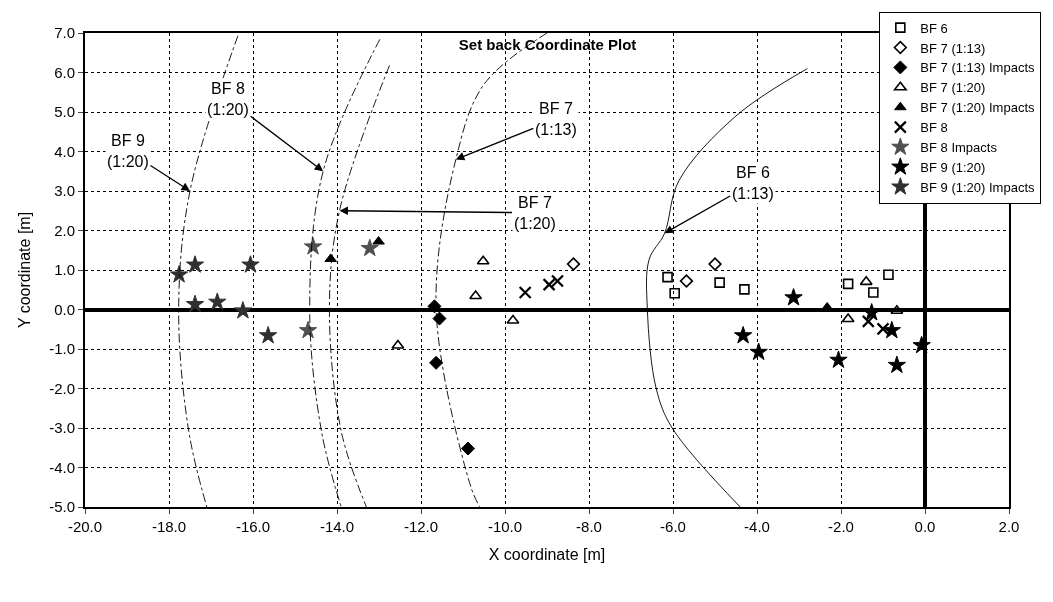  Describe the element at coordinates (64, 112) in the screenshot. I see `y-tick-label: 5.0` at that location.